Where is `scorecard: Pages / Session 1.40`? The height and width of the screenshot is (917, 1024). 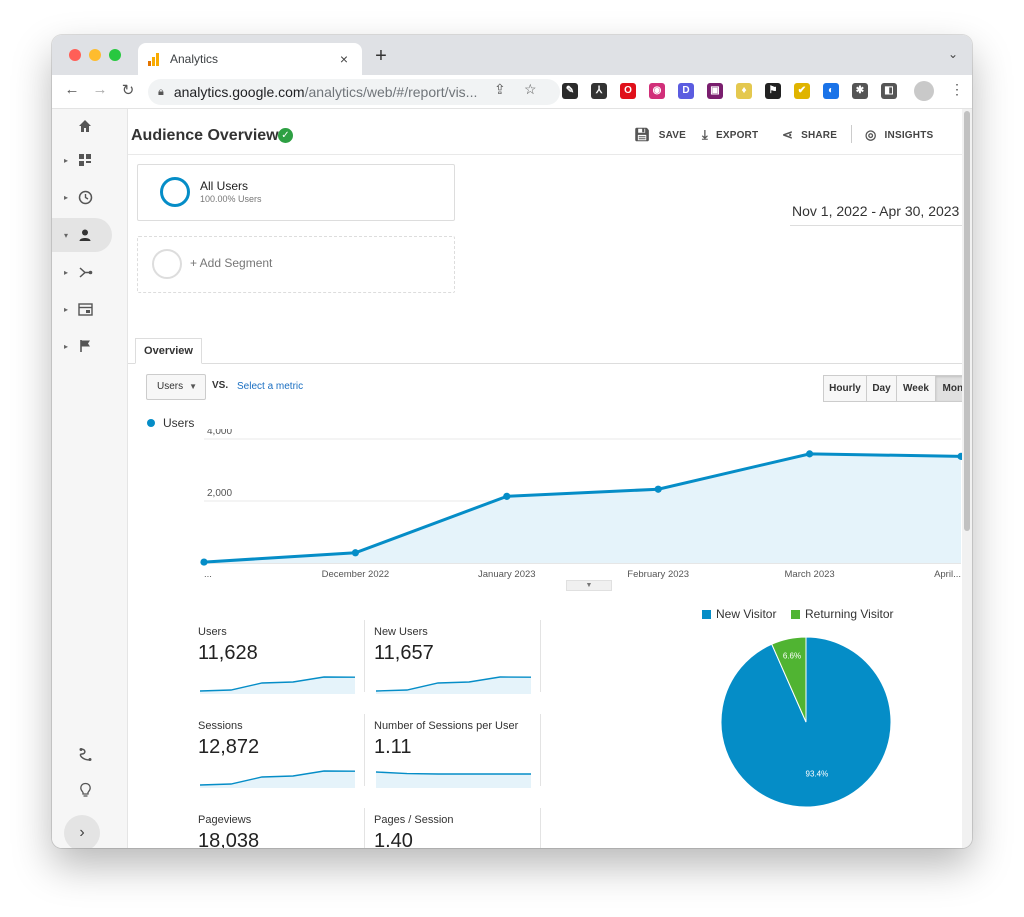 scorecard: Pages / Session 1.40 is located at coordinates (455, 831).